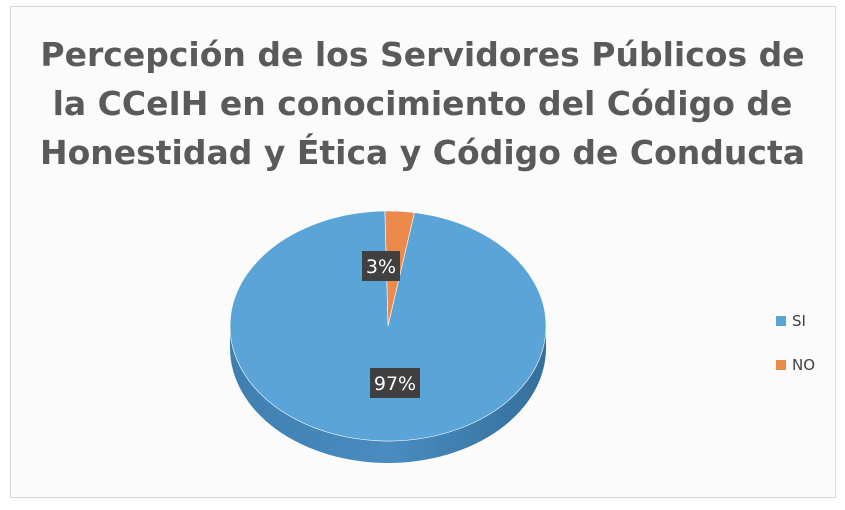 This screenshot has height=510, width=845. I want to click on legend-swatch-no, so click(781, 365).